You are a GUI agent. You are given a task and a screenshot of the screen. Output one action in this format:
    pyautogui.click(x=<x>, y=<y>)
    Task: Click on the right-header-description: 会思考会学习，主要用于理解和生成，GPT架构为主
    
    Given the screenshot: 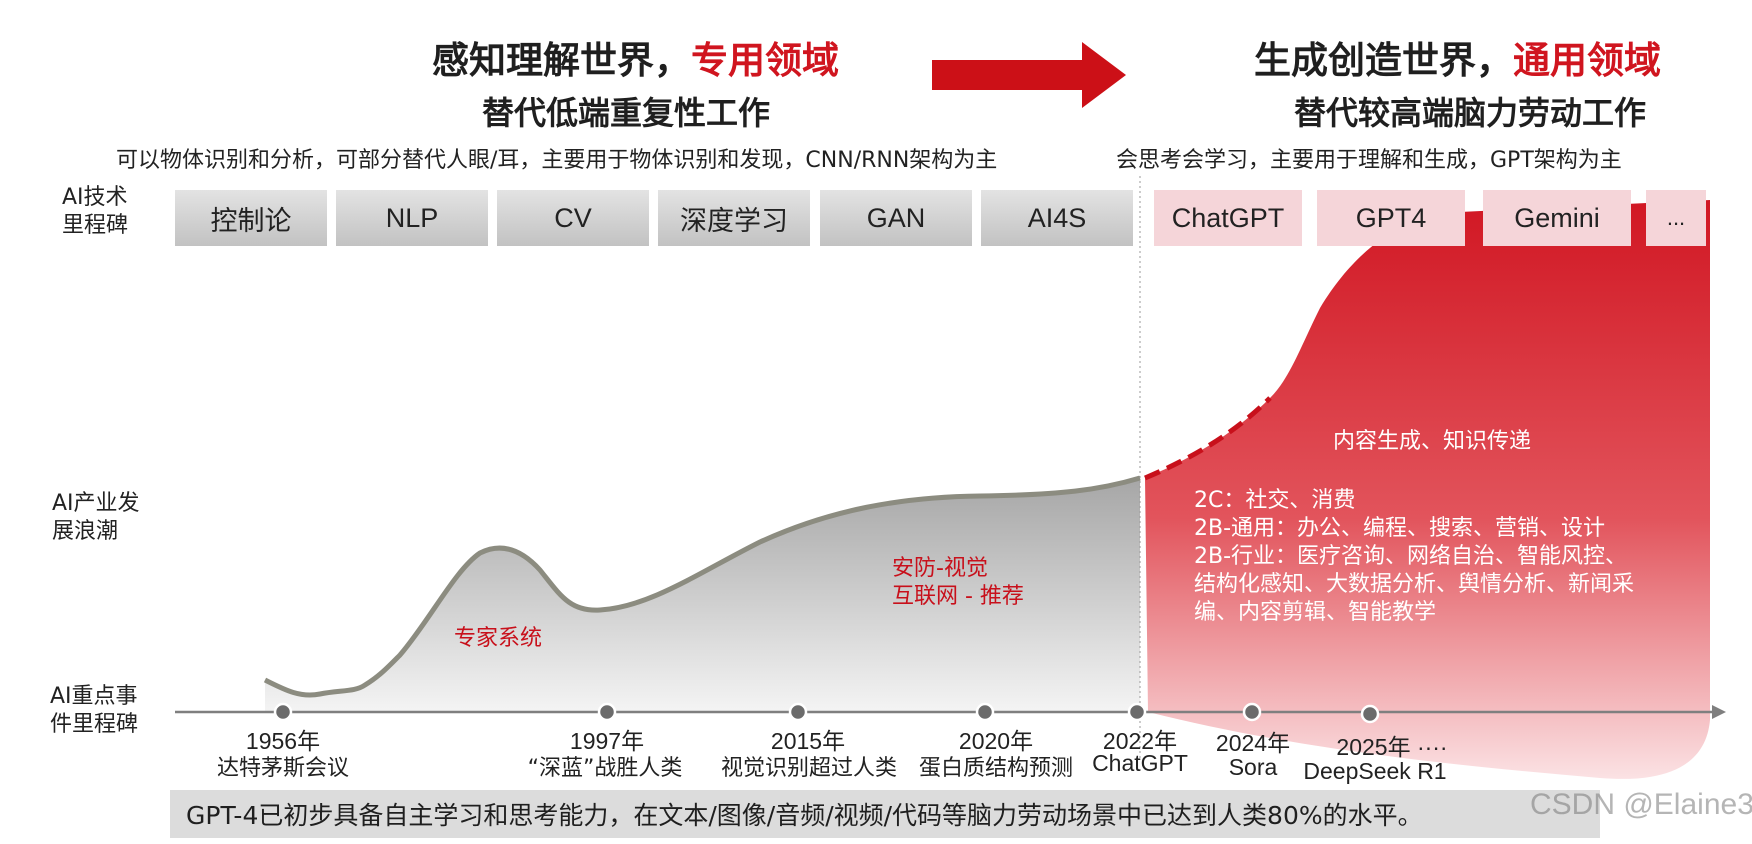 What is the action you would take?
    pyautogui.click(x=1369, y=160)
    